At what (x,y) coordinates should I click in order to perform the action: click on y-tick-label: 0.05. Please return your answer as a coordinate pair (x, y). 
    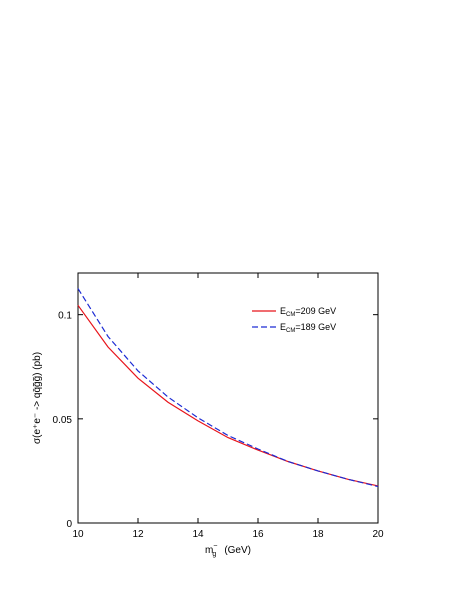
    Looking at the image, I should click on (63, 420).